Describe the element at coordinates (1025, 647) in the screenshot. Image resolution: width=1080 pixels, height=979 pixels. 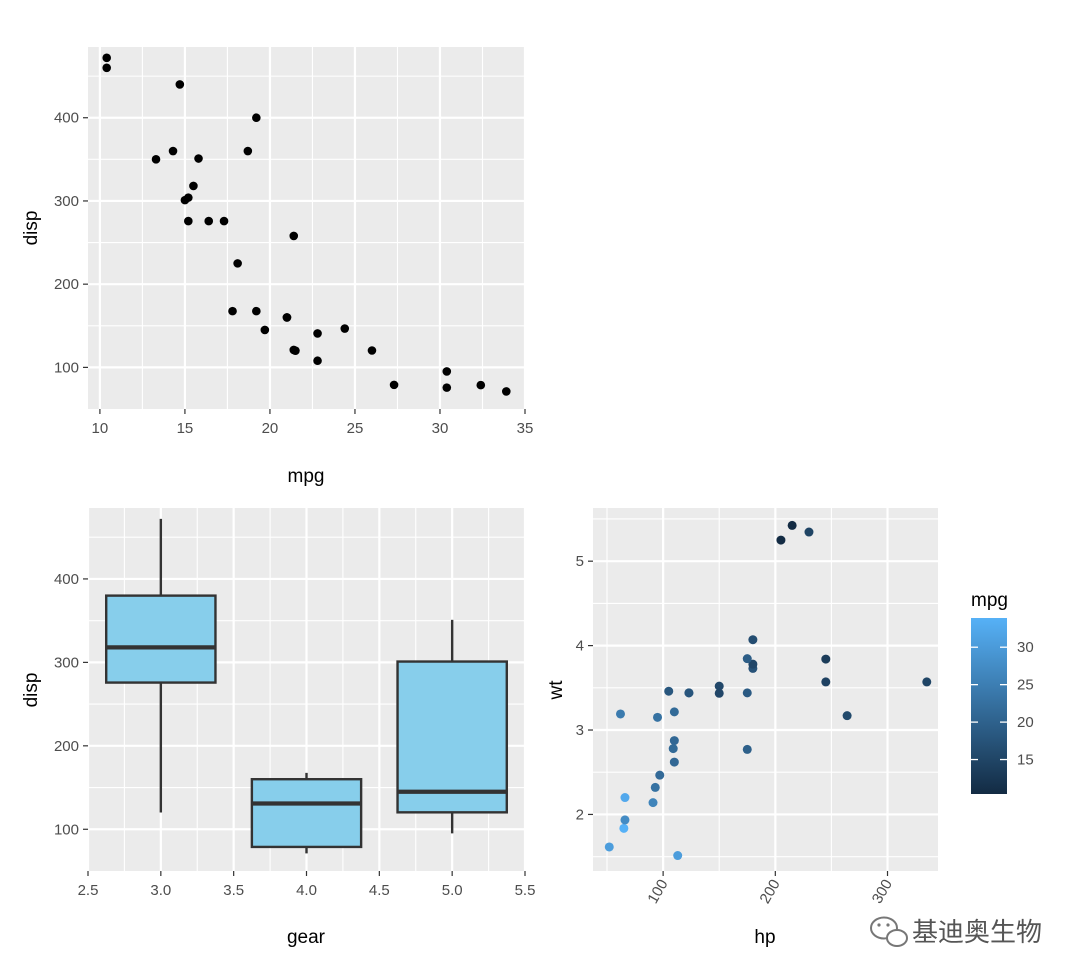
I see `legend-tick-label: 30` at that location.